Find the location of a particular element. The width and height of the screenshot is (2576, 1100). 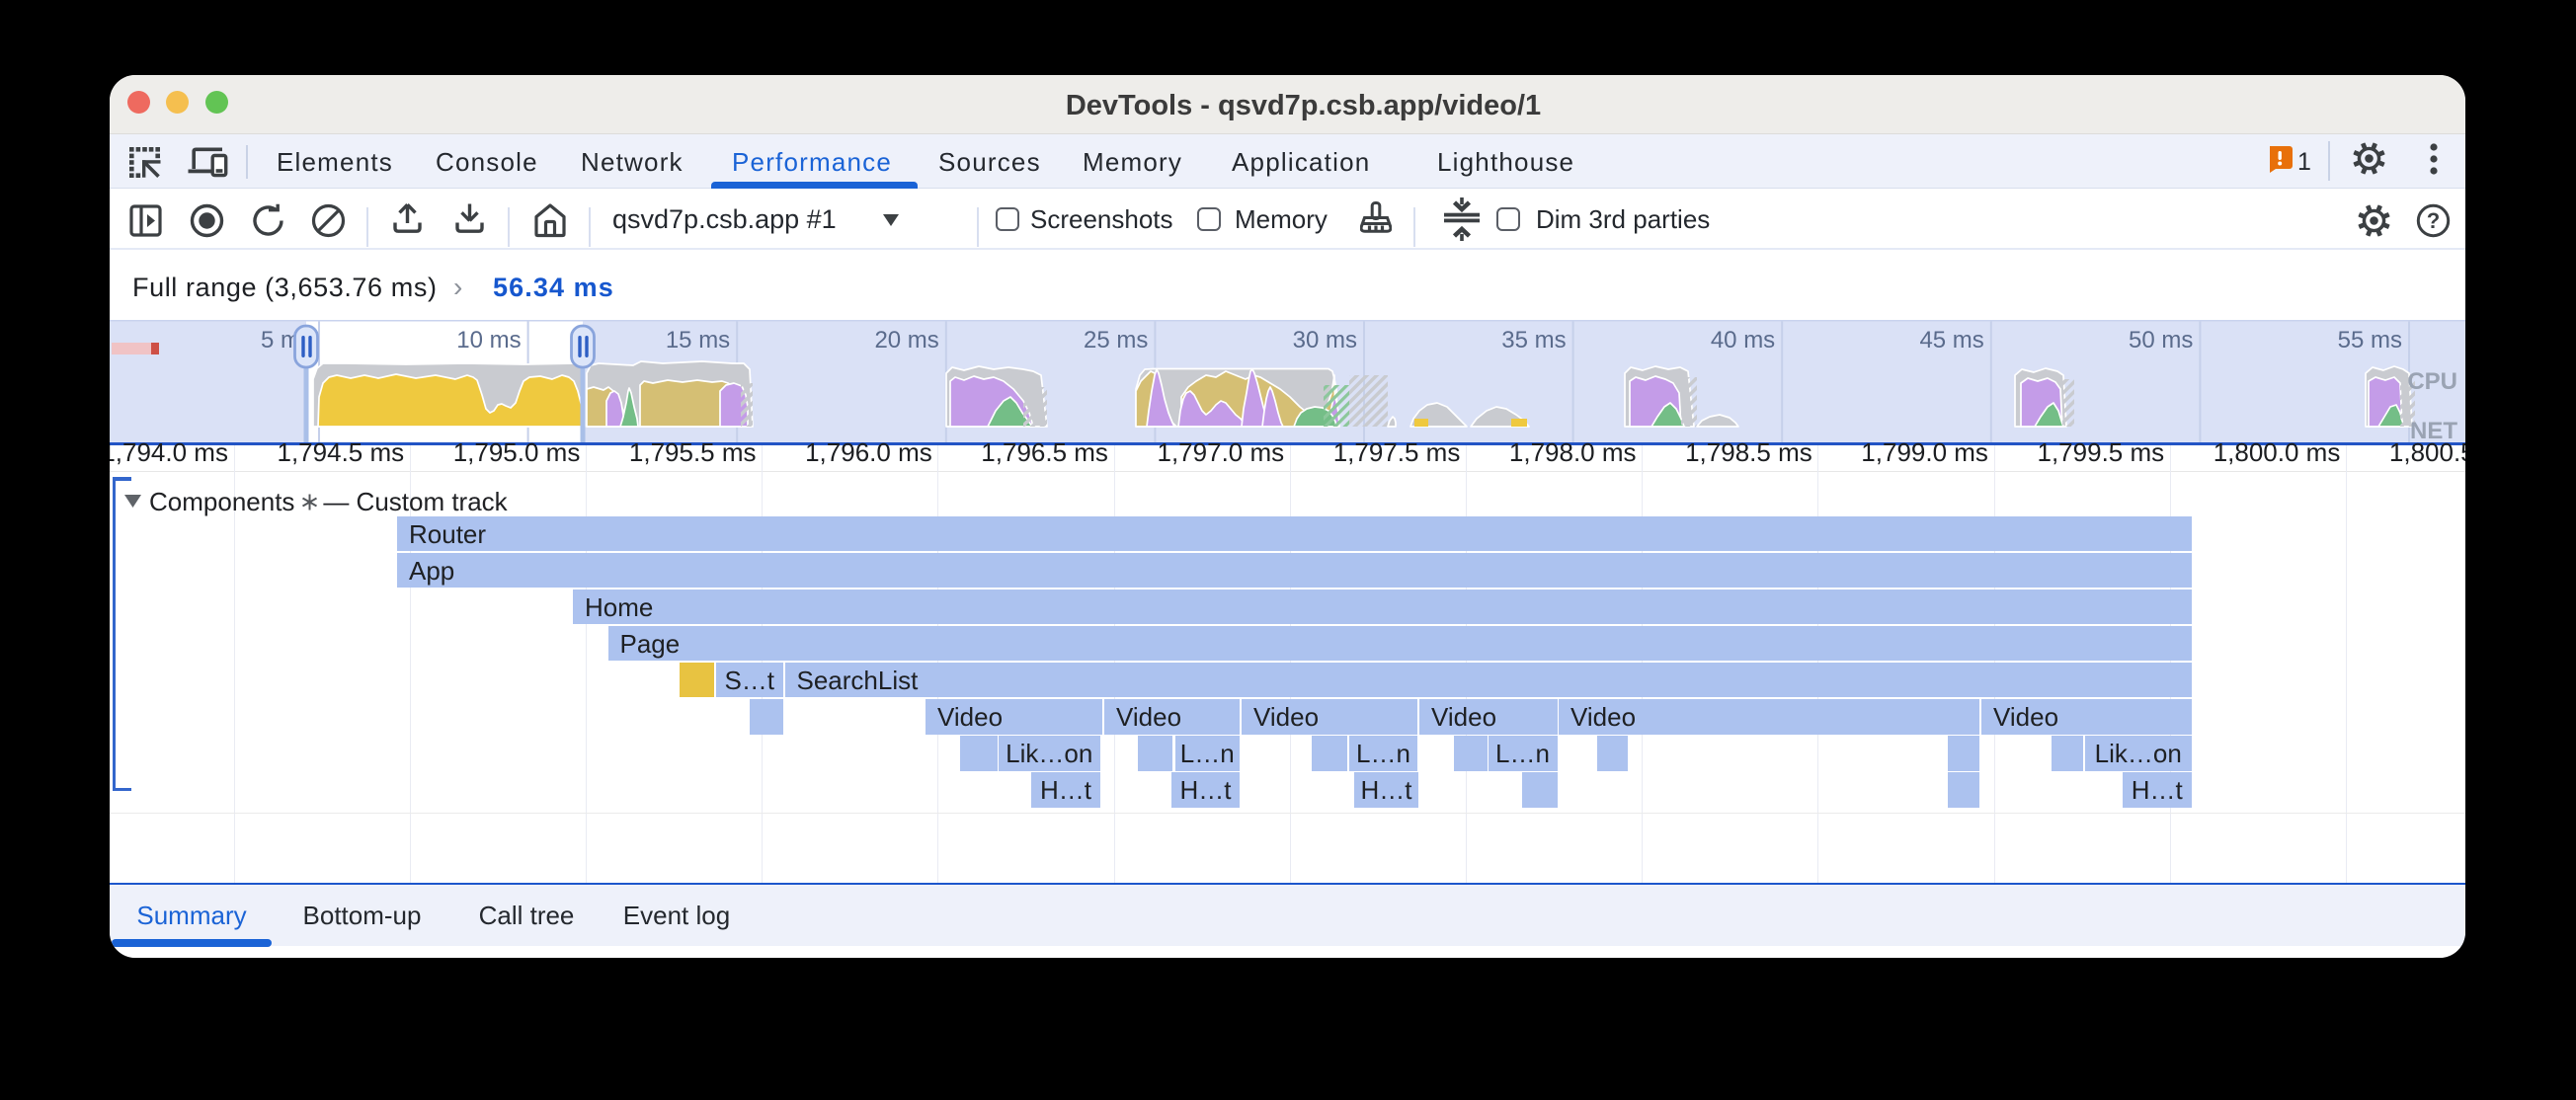

svg-text: 25 ms is located at coordinates (1116, 340).